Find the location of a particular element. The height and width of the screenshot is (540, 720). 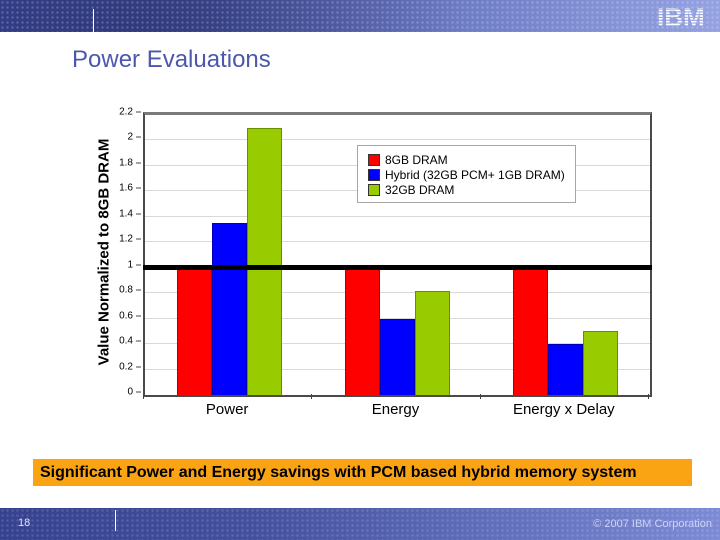

copyright-text: © 2007 IBM Corporation is located at coordinates (652, 524).